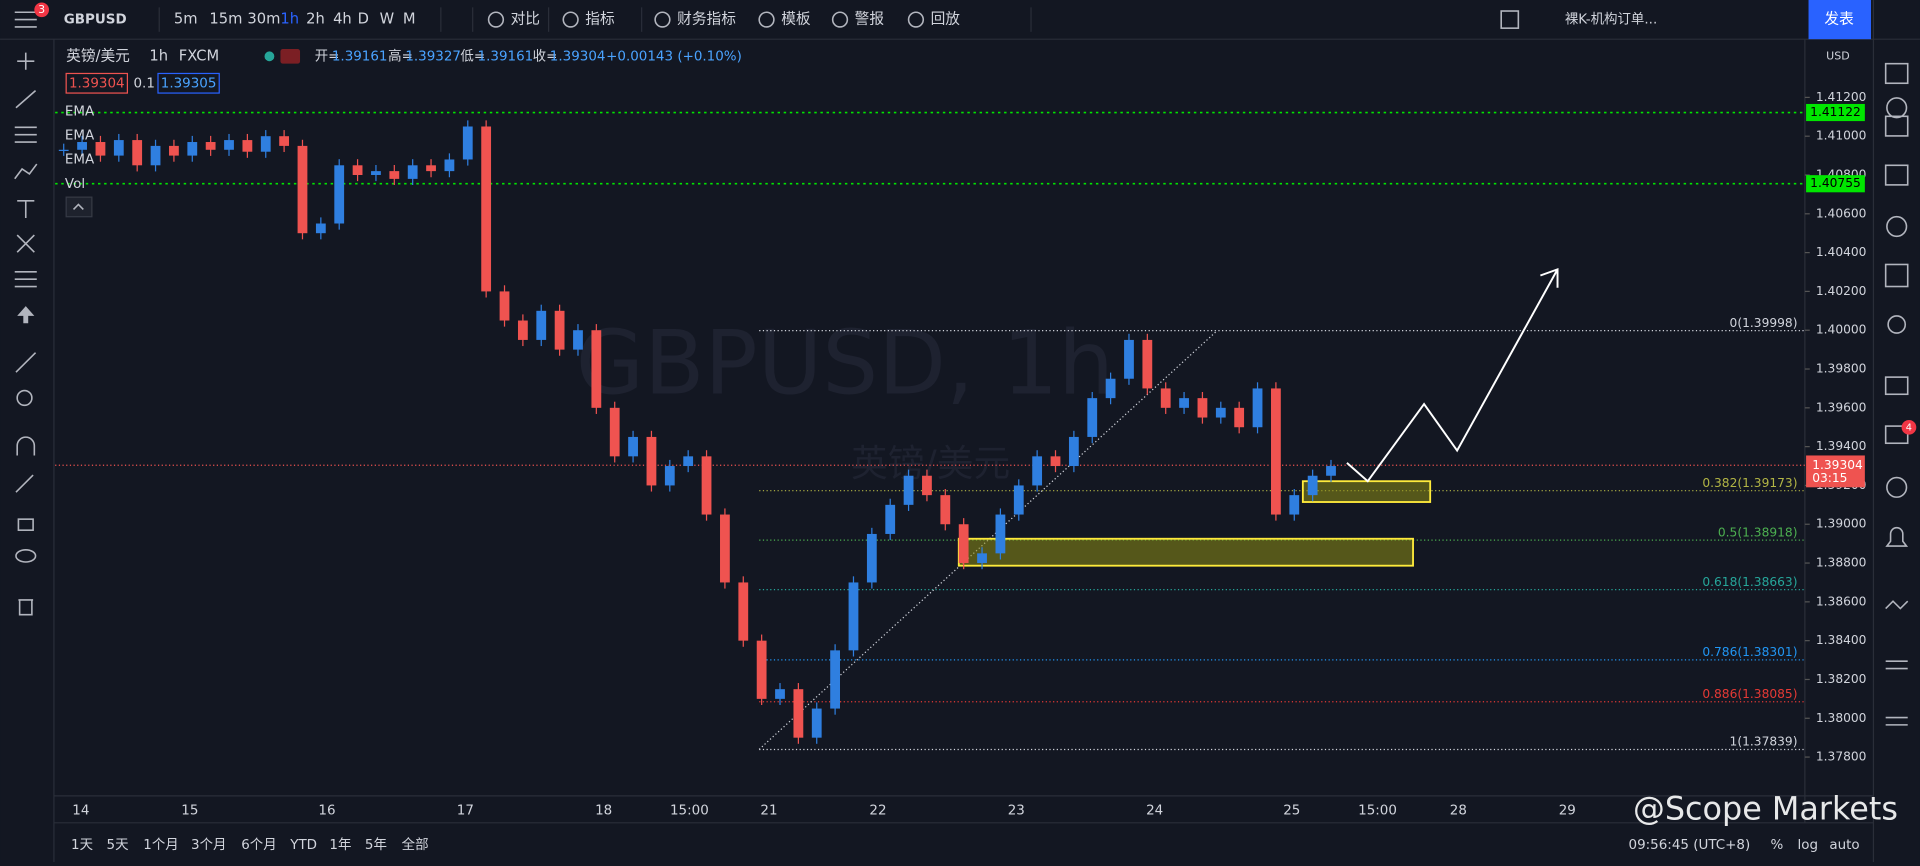  Describe the element at coordinates (269, 56) in the screenshot. I see `status-dot` at that location.